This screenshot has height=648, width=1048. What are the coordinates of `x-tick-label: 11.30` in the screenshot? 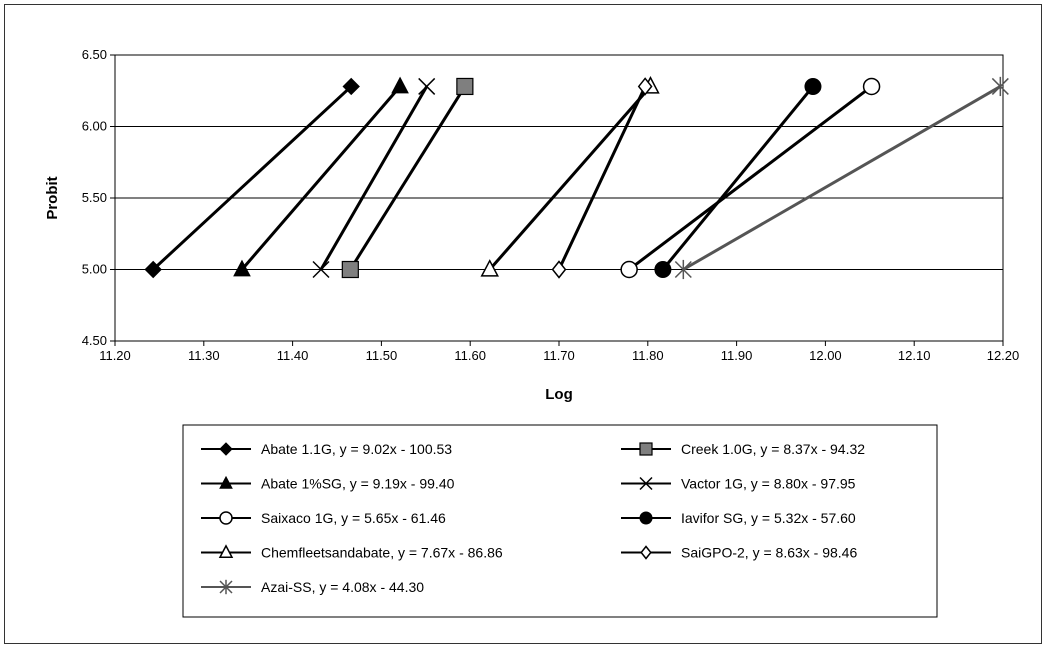 It's located at (204, 355).